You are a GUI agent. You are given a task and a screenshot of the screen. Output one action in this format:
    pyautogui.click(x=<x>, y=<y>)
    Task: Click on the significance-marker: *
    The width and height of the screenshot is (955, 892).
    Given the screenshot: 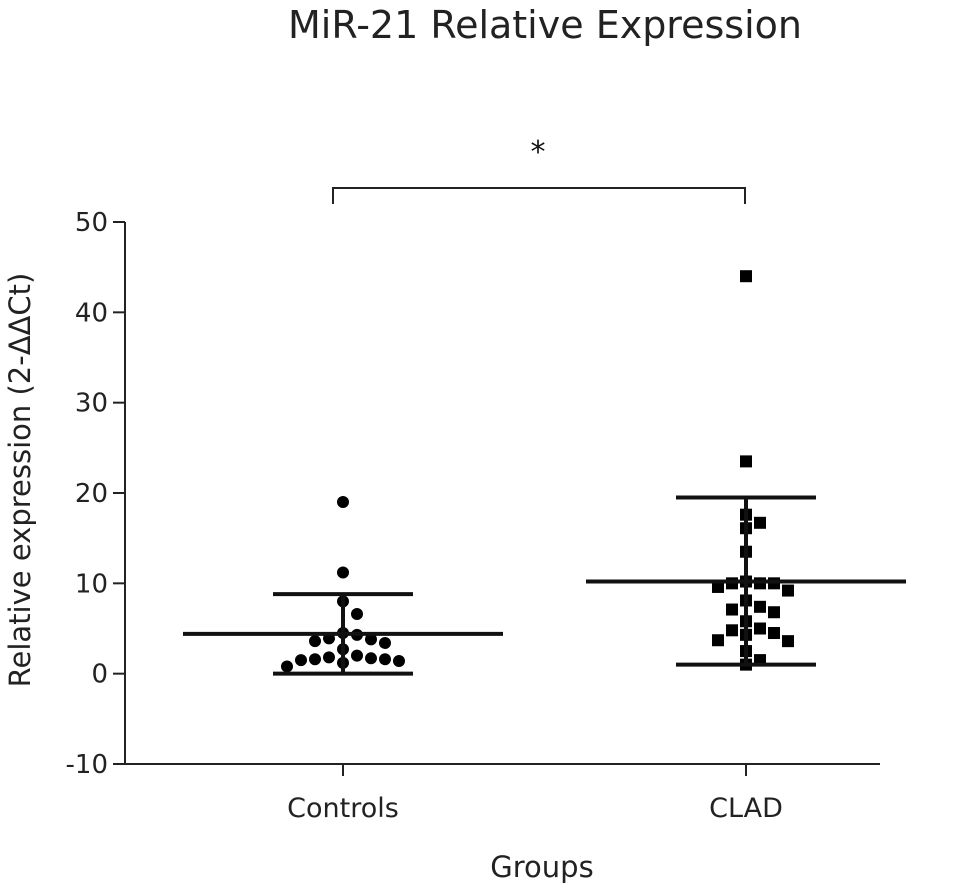 What is the action you would take?
    pyautogui.click(x=538, y=152)
    